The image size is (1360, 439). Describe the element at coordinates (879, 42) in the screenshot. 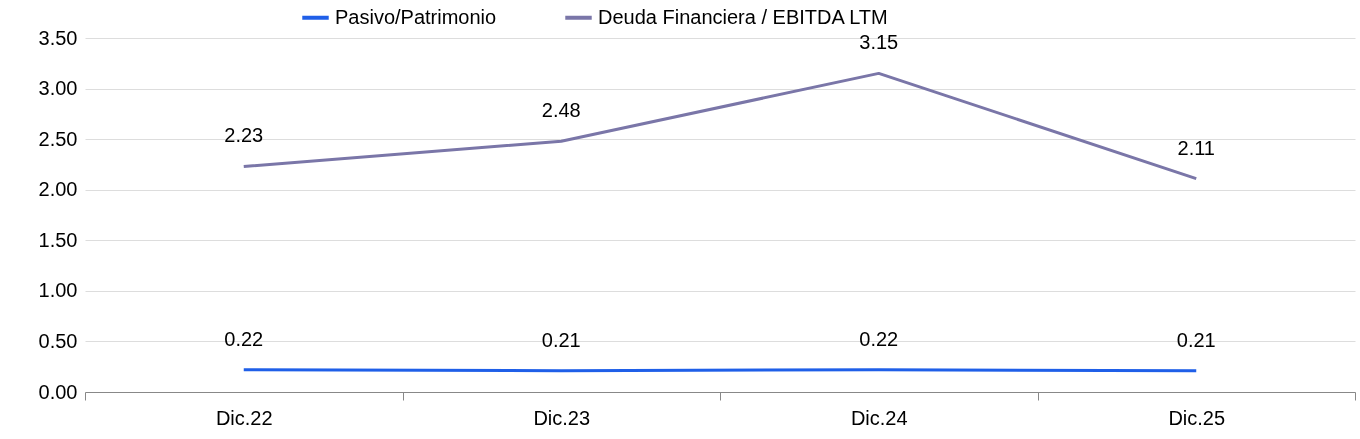

I see `data-label: 3.15` at that location.